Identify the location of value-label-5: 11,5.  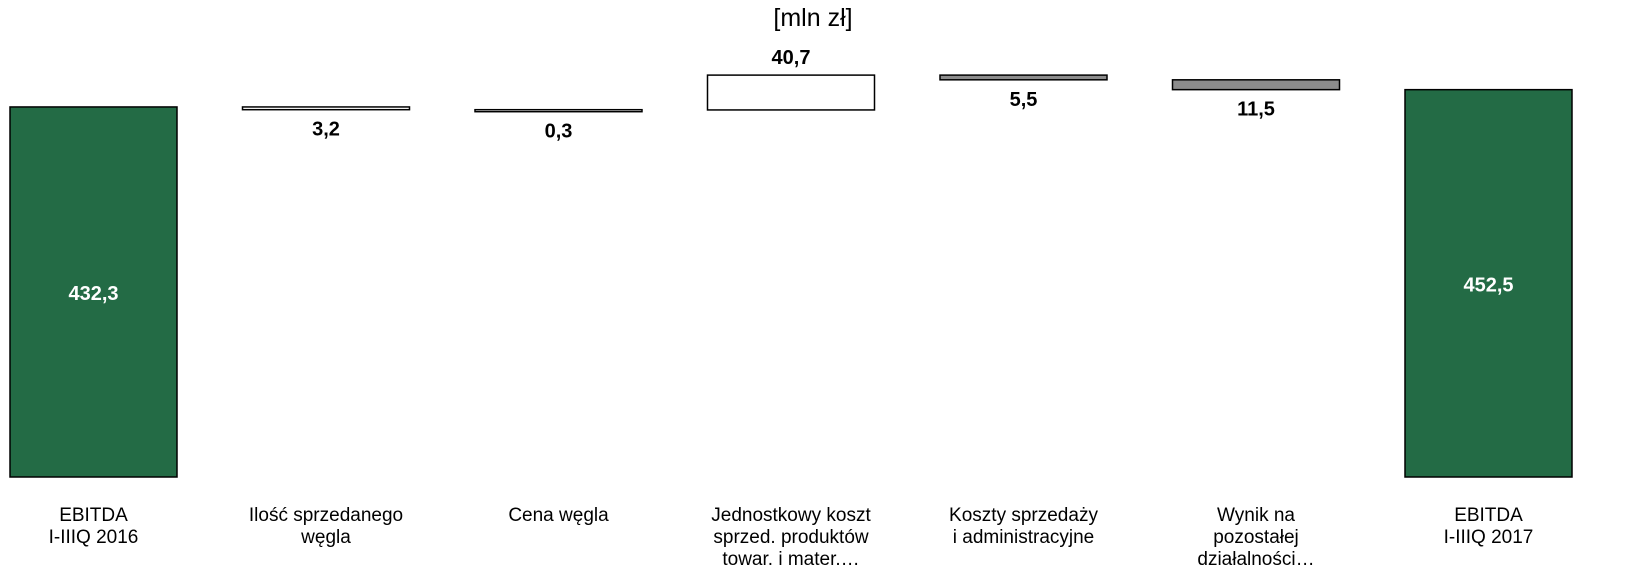
(1256, 110).